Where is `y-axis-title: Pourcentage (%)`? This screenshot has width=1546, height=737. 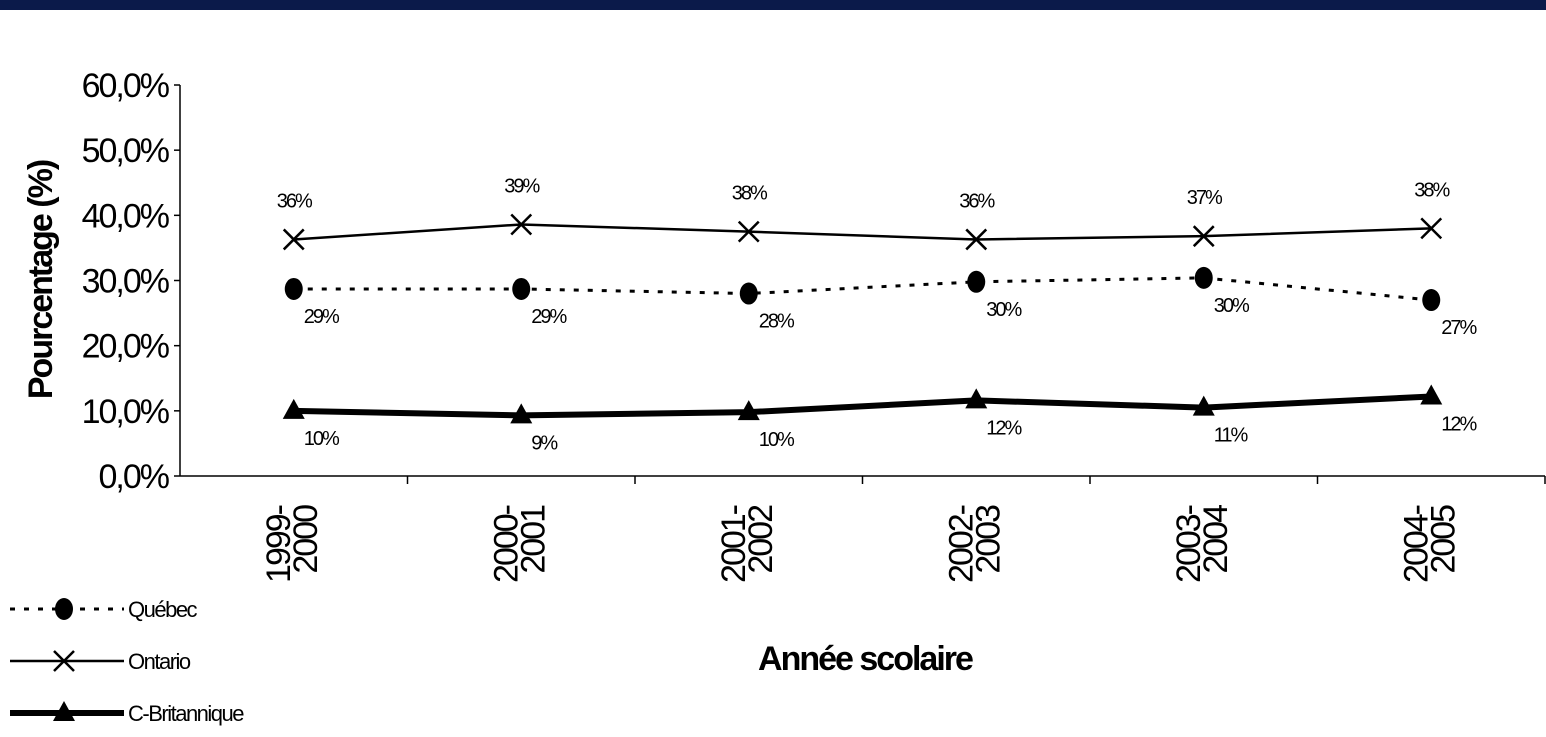
y-axis-title: Pourcentage (%) is located at coordinates (41, 279).